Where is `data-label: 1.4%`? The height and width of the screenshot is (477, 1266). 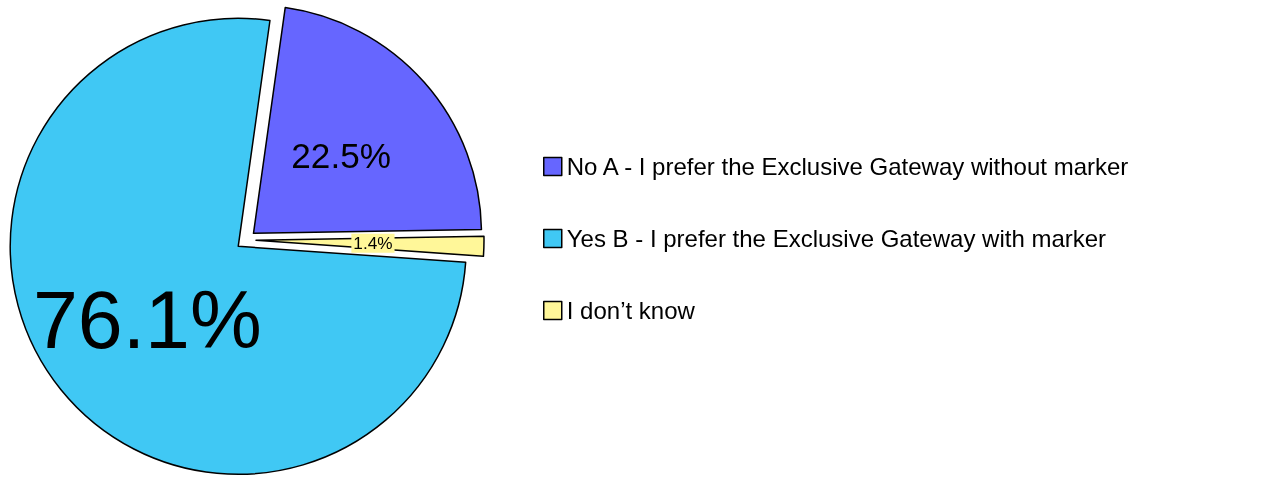
data-label: 1.4% is located at coordinates (373, 243).